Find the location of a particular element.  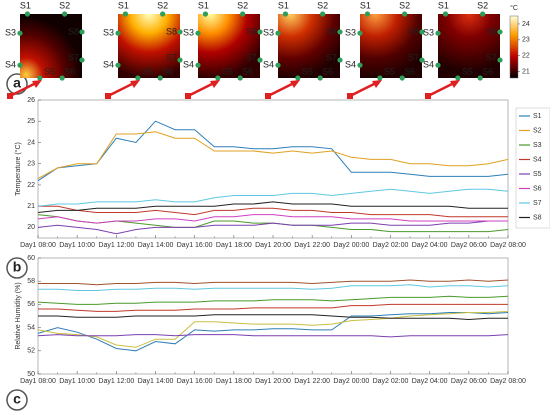

panel-label: a is located at coordinates (17, 83).